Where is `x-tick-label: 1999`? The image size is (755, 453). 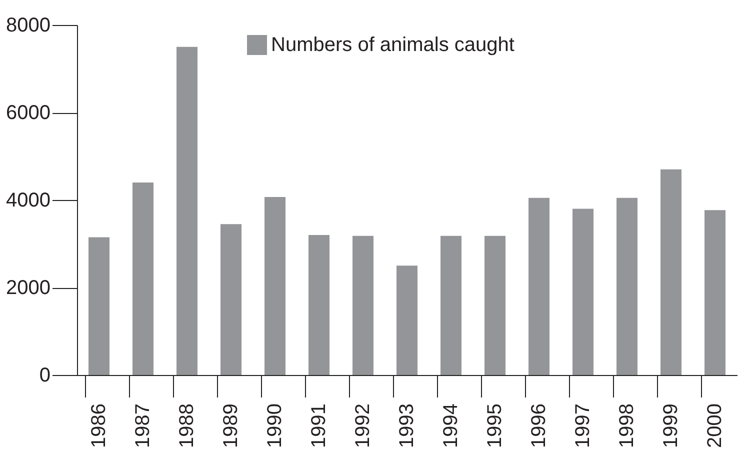 x-tick-label: 1999 is located at coordinates (671, 426).